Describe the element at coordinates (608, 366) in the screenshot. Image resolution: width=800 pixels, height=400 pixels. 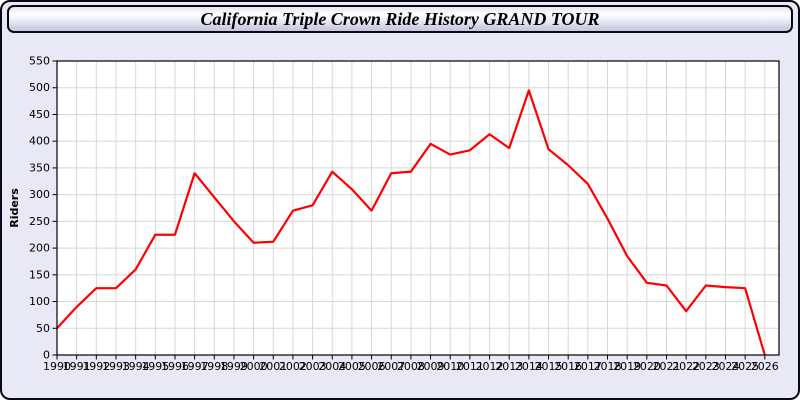
I see `x-tick-label: 2018` at that location.